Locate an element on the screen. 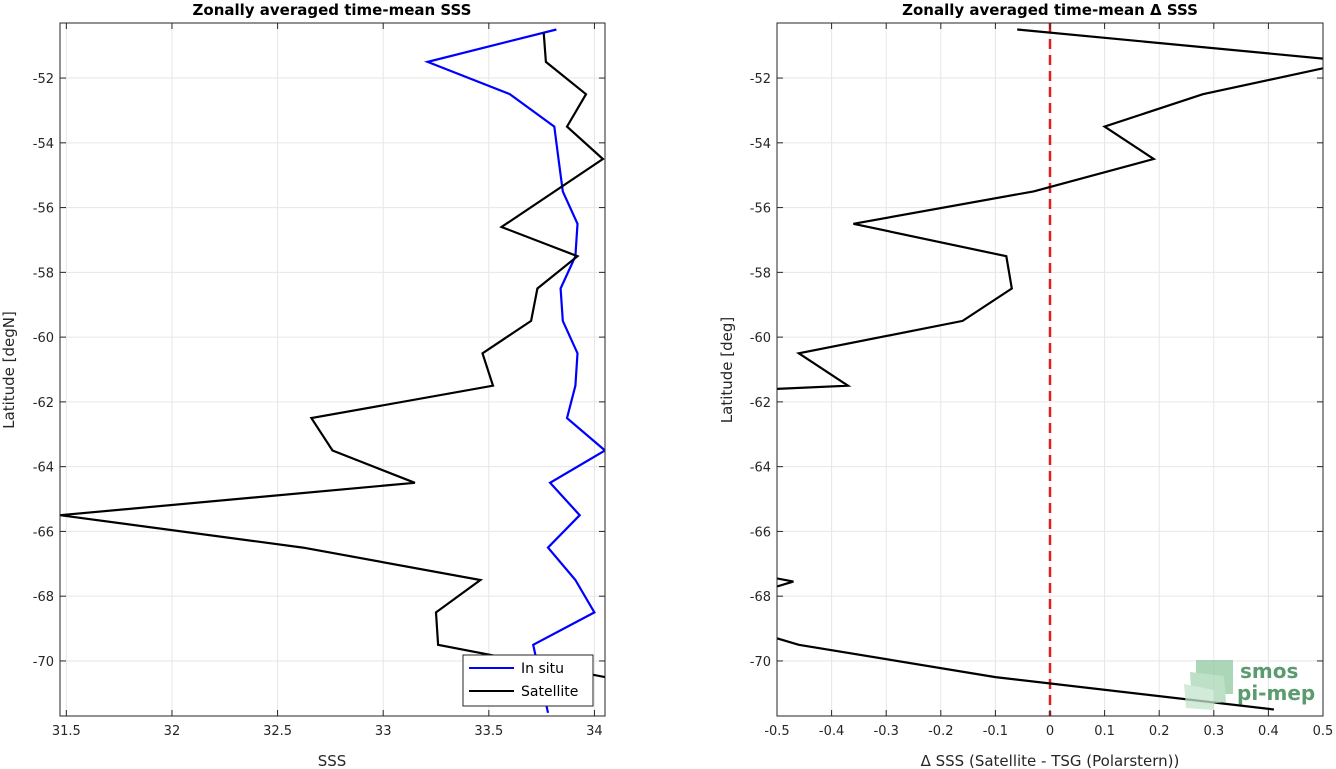 This screenshot has height=769, width=1336. right-y-tick-label: -54 is located at coordinates (760, 144).